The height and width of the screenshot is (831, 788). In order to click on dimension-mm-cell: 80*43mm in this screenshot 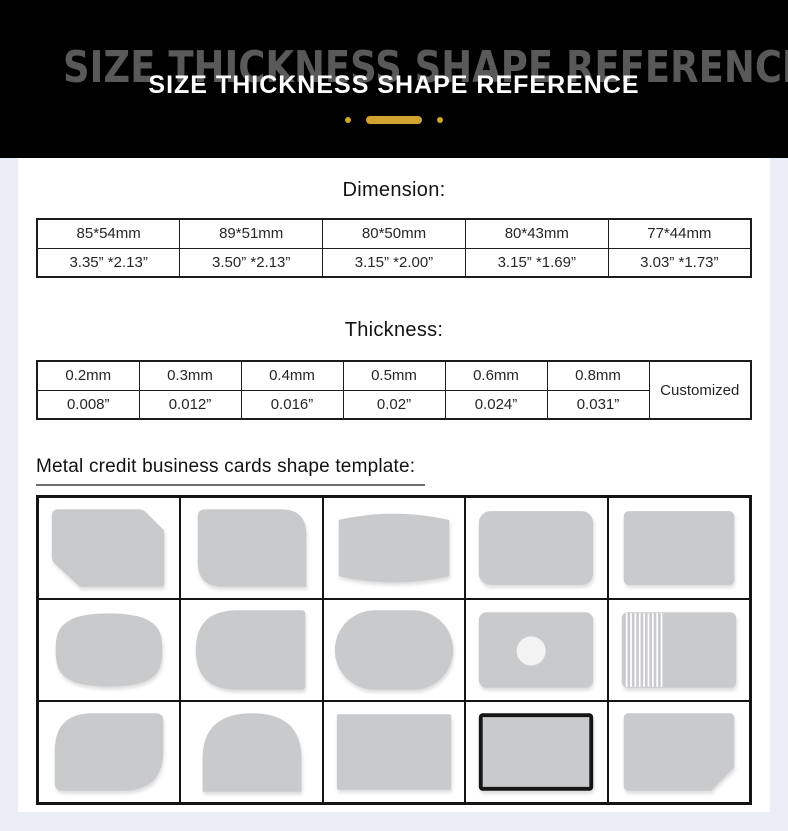, I will do `click(536, 233)`.